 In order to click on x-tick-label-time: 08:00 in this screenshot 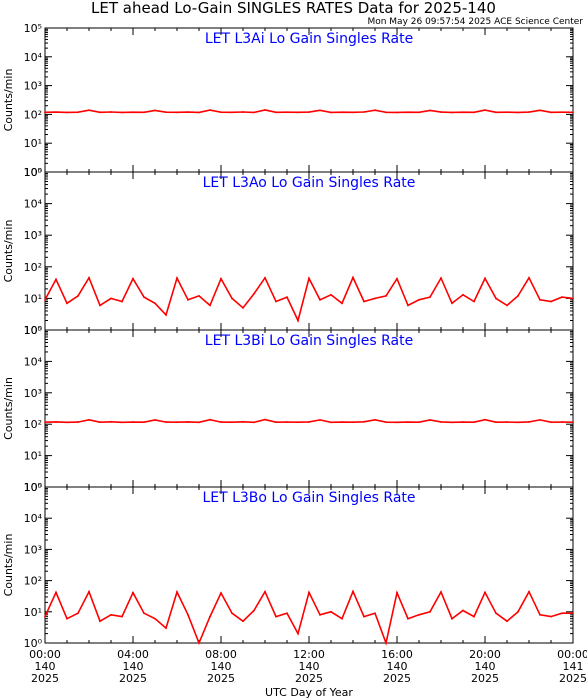, I will do `click(221, 654)`.